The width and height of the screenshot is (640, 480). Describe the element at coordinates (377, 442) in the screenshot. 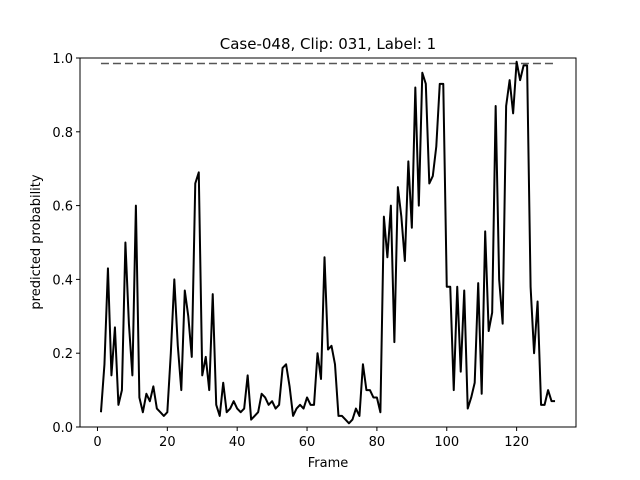

I see `x-tick-label: 80` at that location.